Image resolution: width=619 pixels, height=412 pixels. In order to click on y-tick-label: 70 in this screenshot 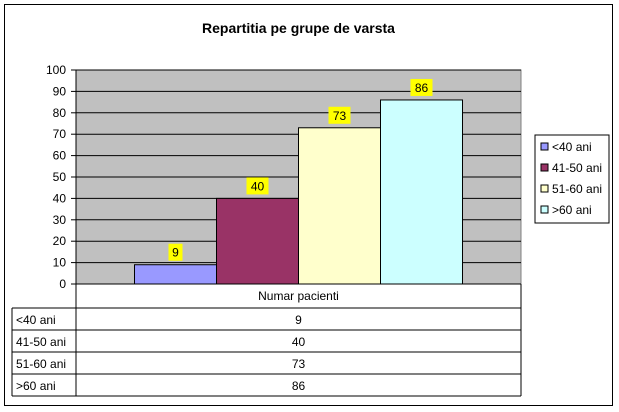, I will do `click(60, 134)`.